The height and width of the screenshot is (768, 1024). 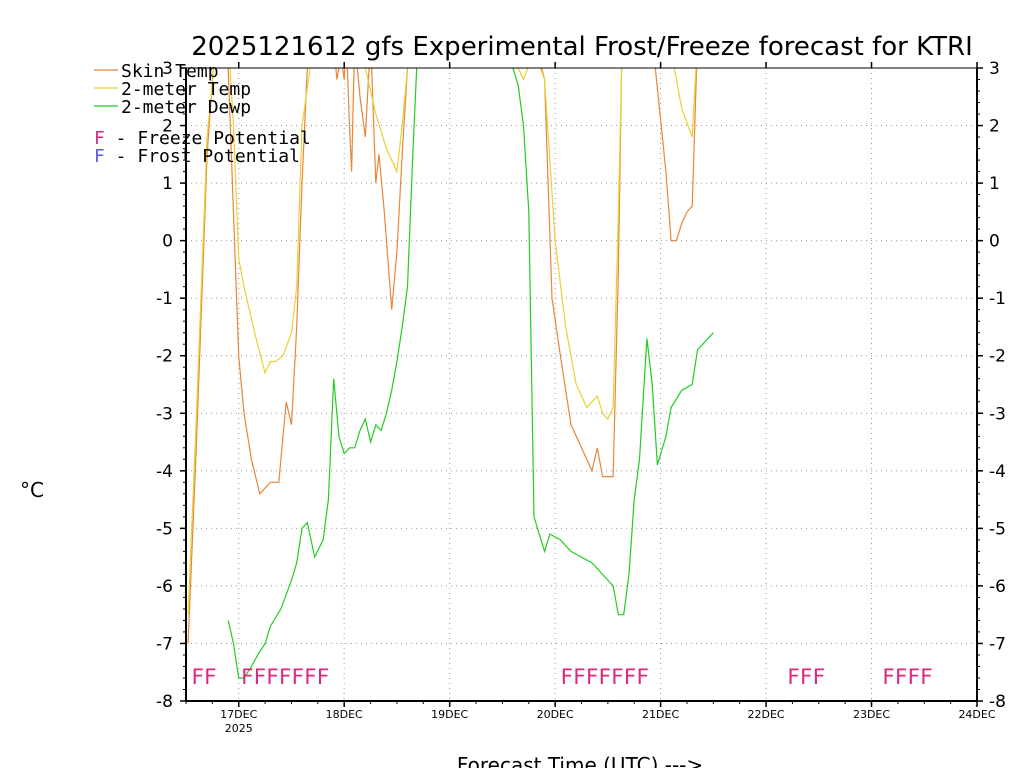 I want to click on y-tick-label-right: -4, so click(x=997, y=472).